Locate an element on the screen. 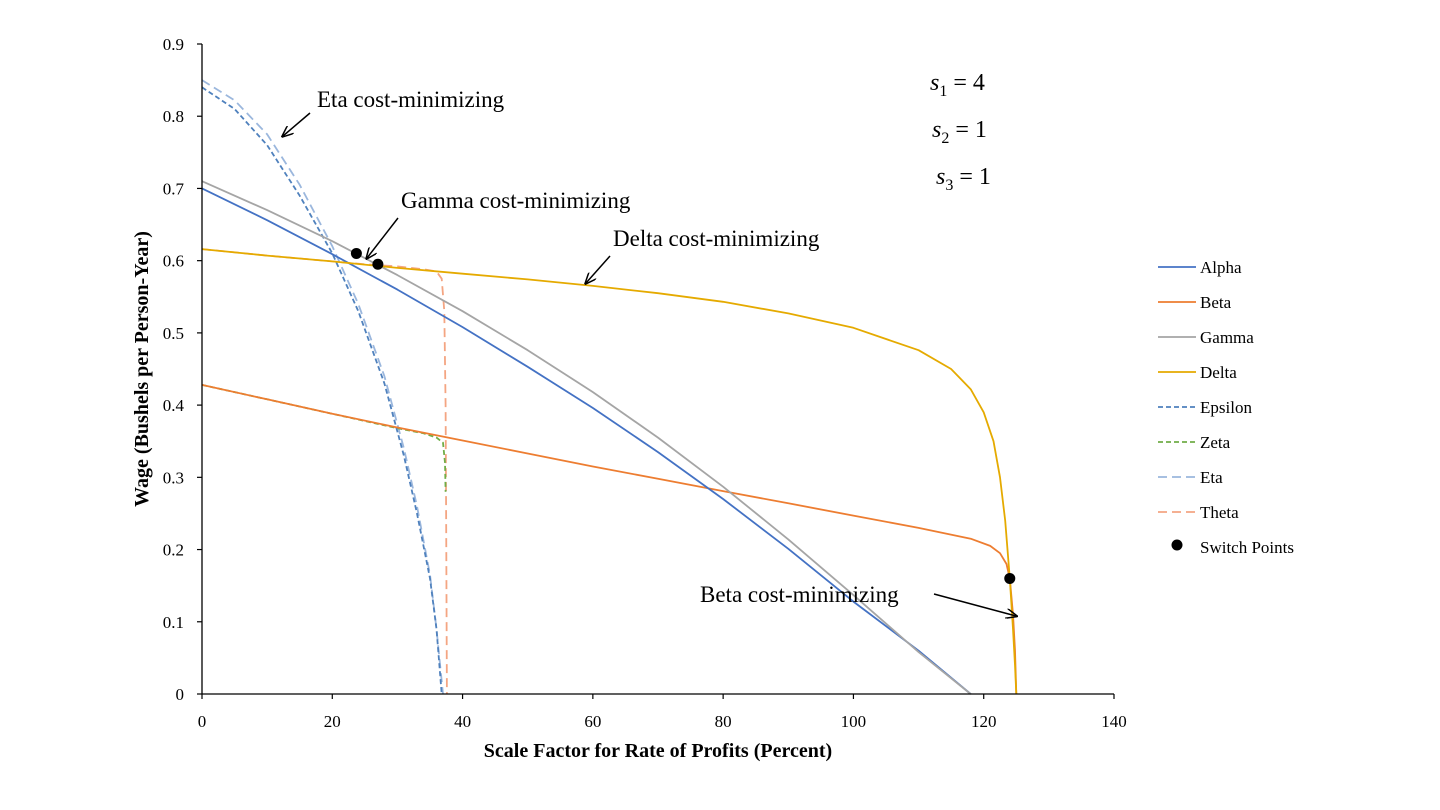 The width and height of the screenshot is (1440, 810). x-tick-label: 140 is located at coordinates (1114, 721).